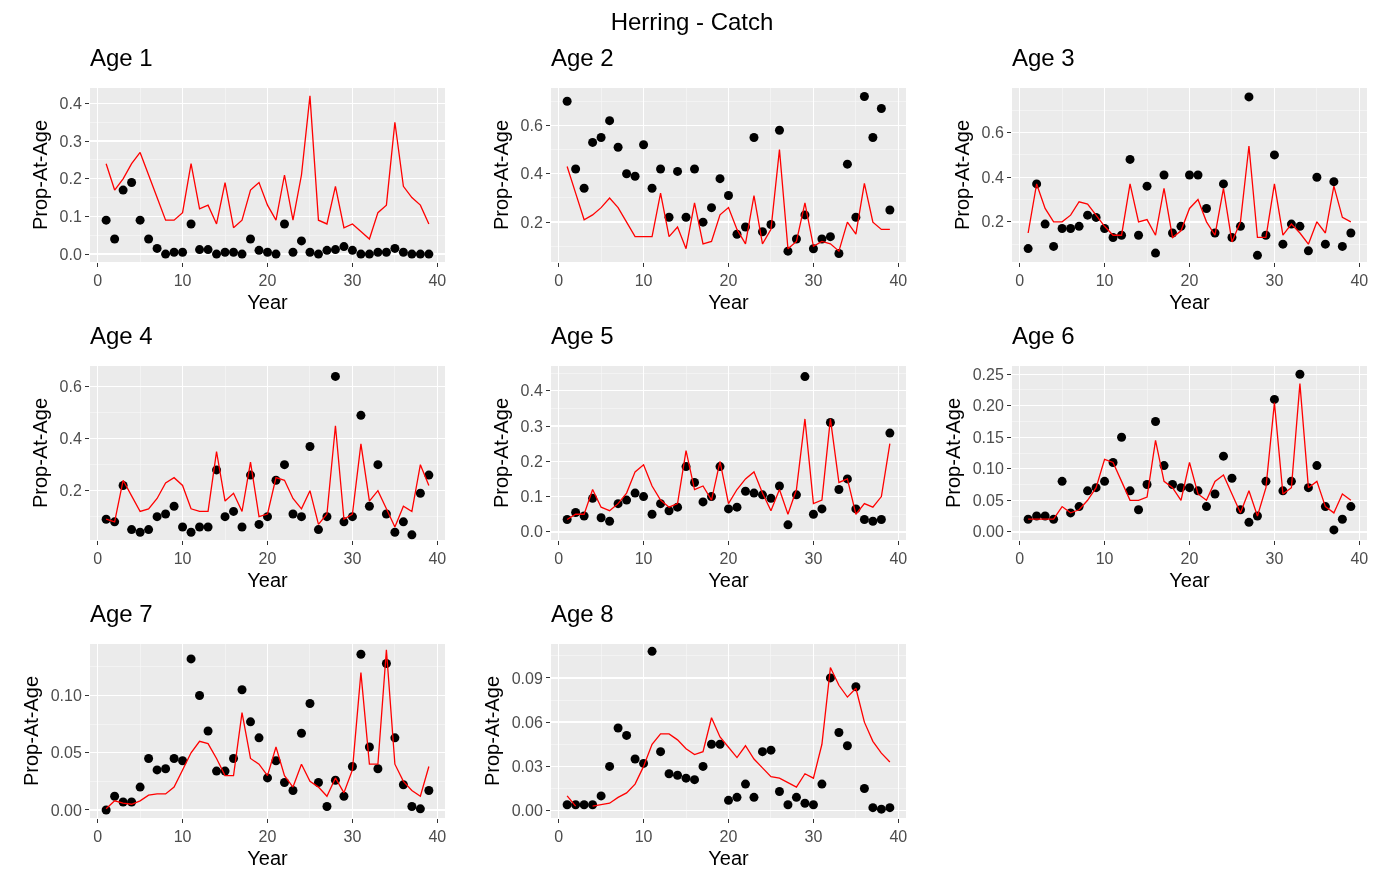 Image resolution: width=1384 pixels, height=875 pixels. Describe the element at coordinates (70, 387) in the screenshot. I see `y-tick-label: 0.6` at that location.